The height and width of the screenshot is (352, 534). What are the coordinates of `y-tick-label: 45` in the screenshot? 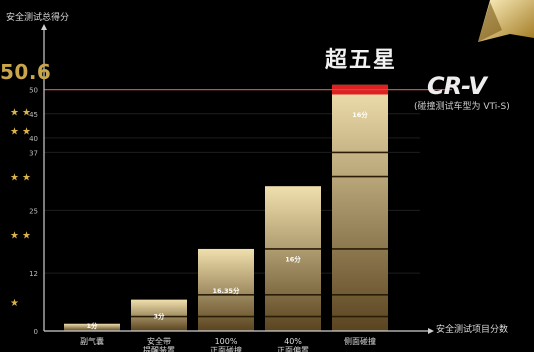 It's located at (33, 115).